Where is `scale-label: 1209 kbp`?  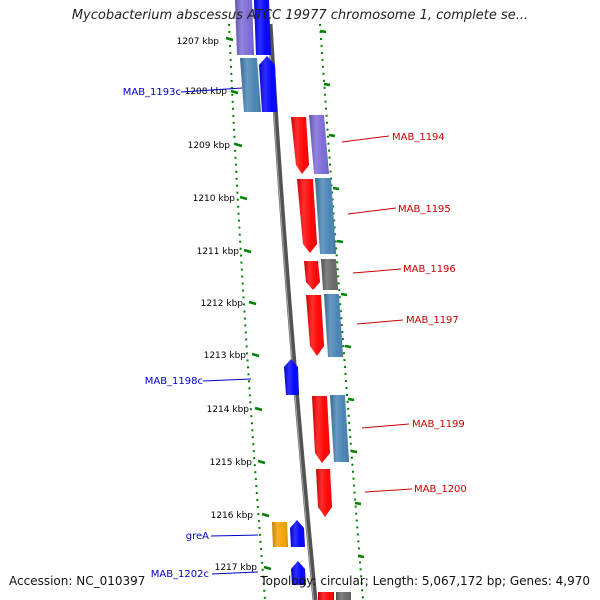
scale-label: 1209 kbp is located at coordinates (209, 146).